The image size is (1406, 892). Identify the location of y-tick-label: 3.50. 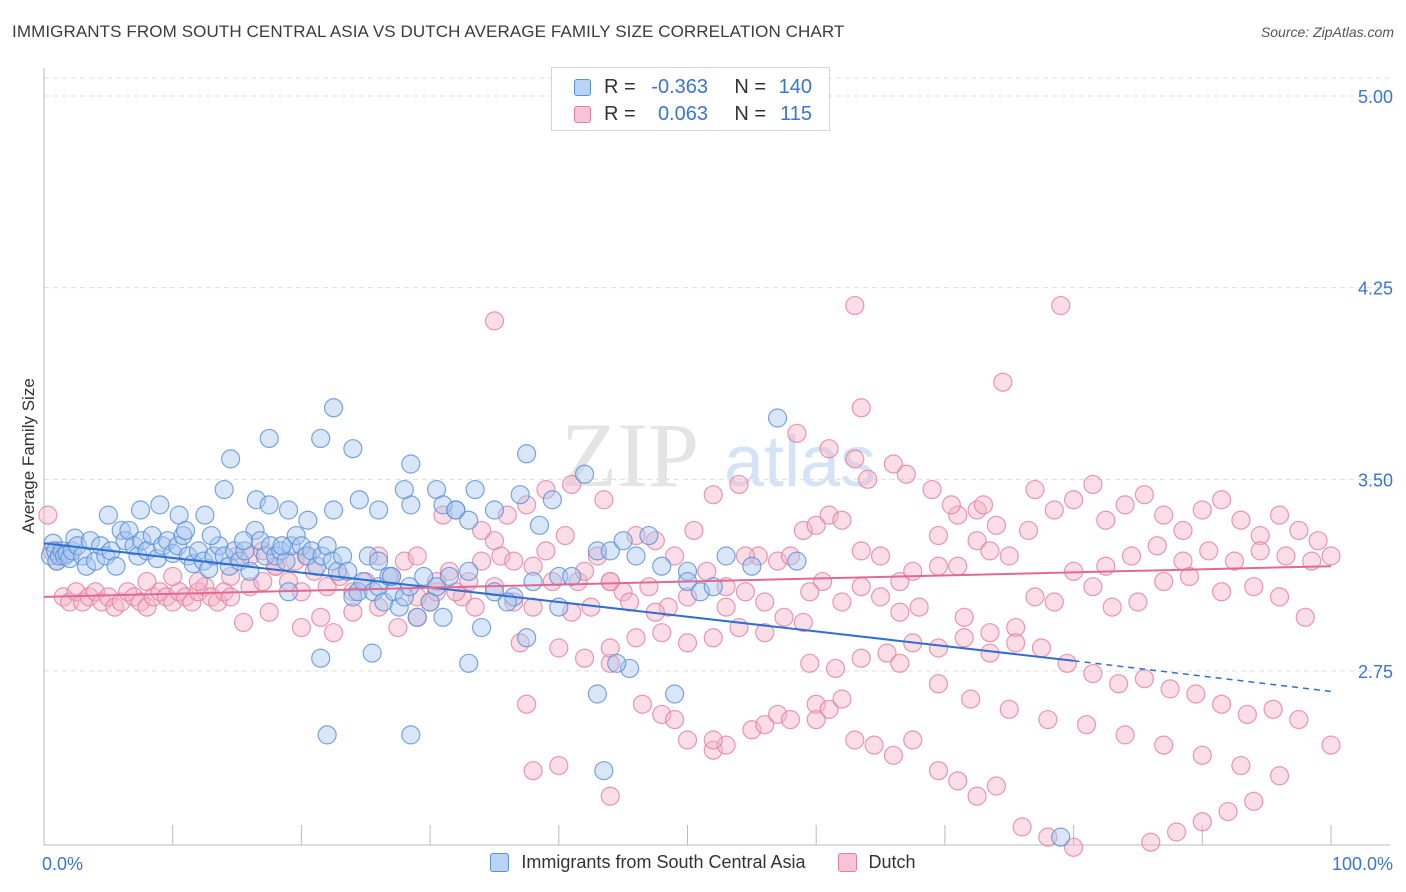
(1375, 480).